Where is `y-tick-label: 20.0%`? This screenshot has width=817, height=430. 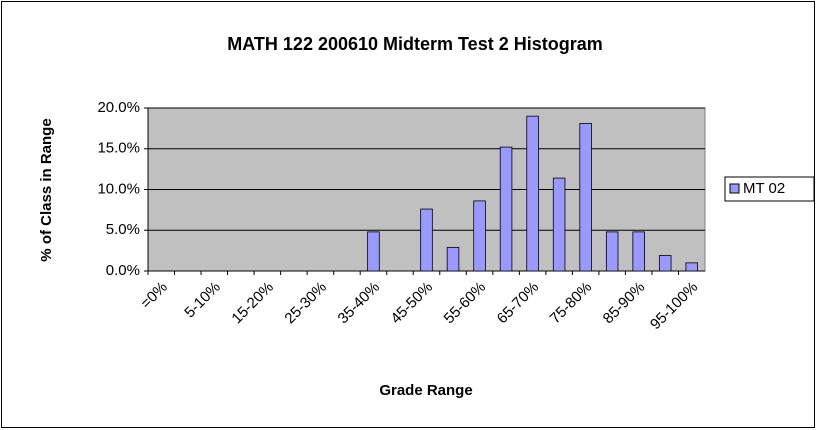 y-tick-label: 20.0% is located at coordinates (118, 107).